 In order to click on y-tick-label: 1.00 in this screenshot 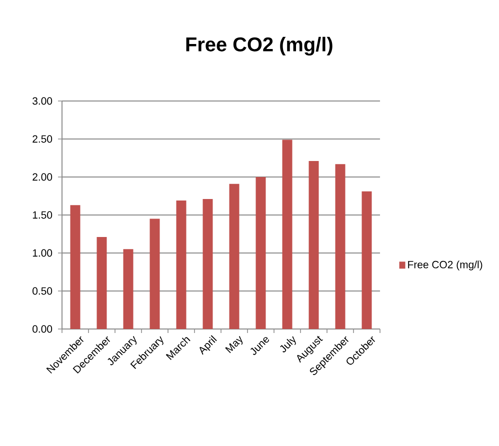, I will do `click(42, 253)`.